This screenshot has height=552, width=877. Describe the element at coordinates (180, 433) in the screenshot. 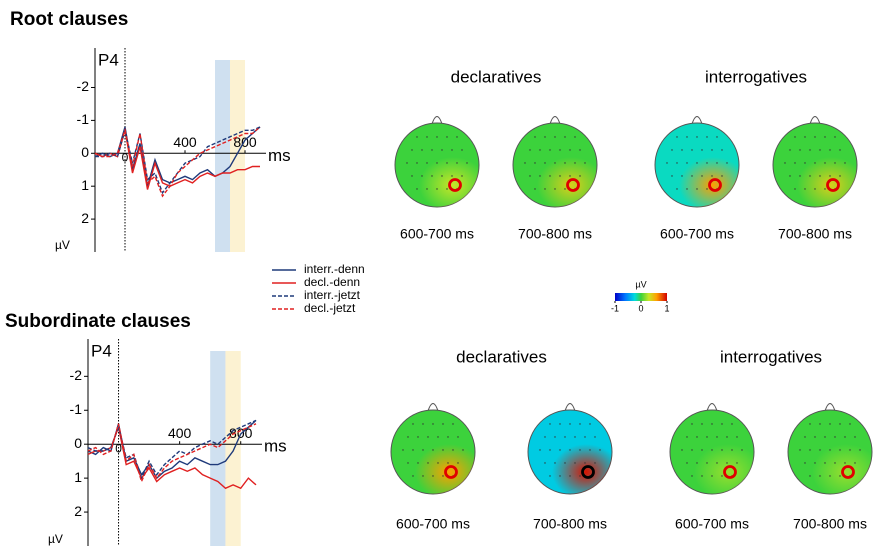

I see `x-tick-label: 400` at that location.